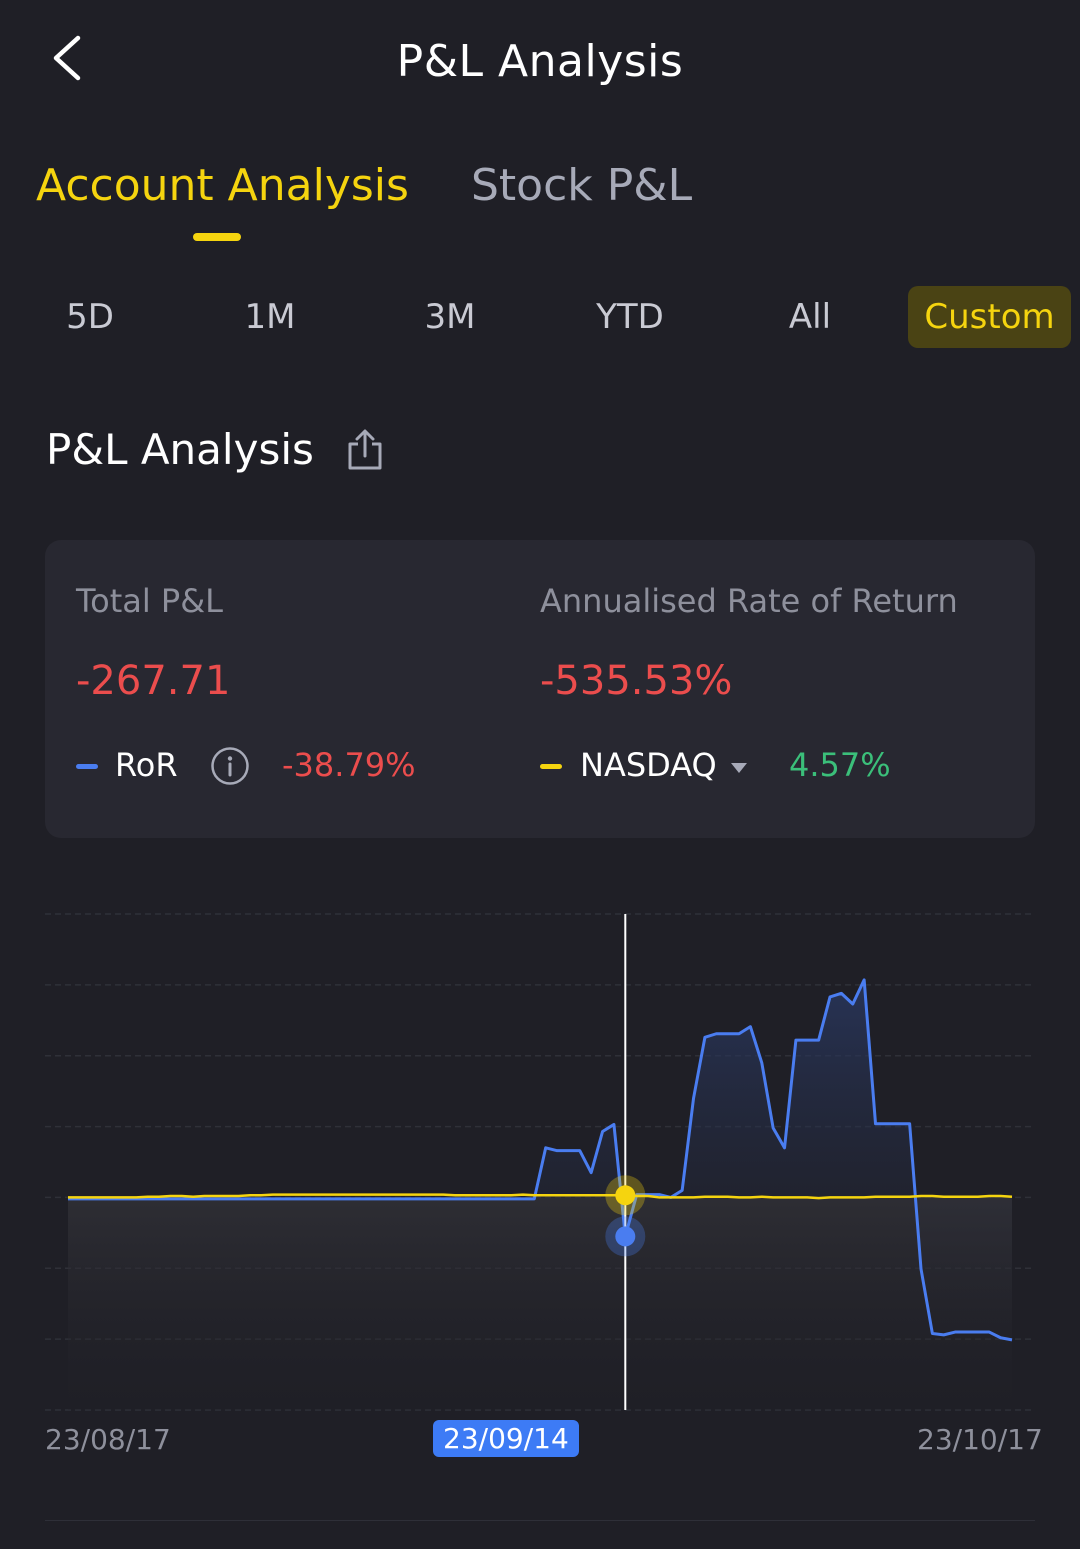  What do you see at coordinates (840, 765) in the screenshot?
I see `nasdaq-value: 4.57%` at bounding box center [840, 765].